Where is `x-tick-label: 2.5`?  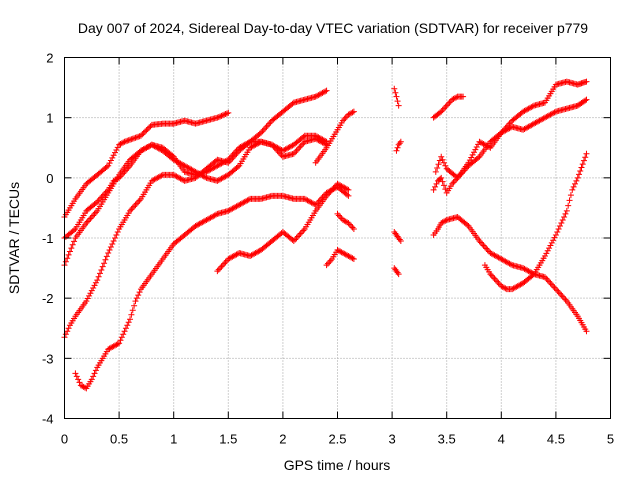
x-tick-label: 2.5 is located at coordinates (337, 439).